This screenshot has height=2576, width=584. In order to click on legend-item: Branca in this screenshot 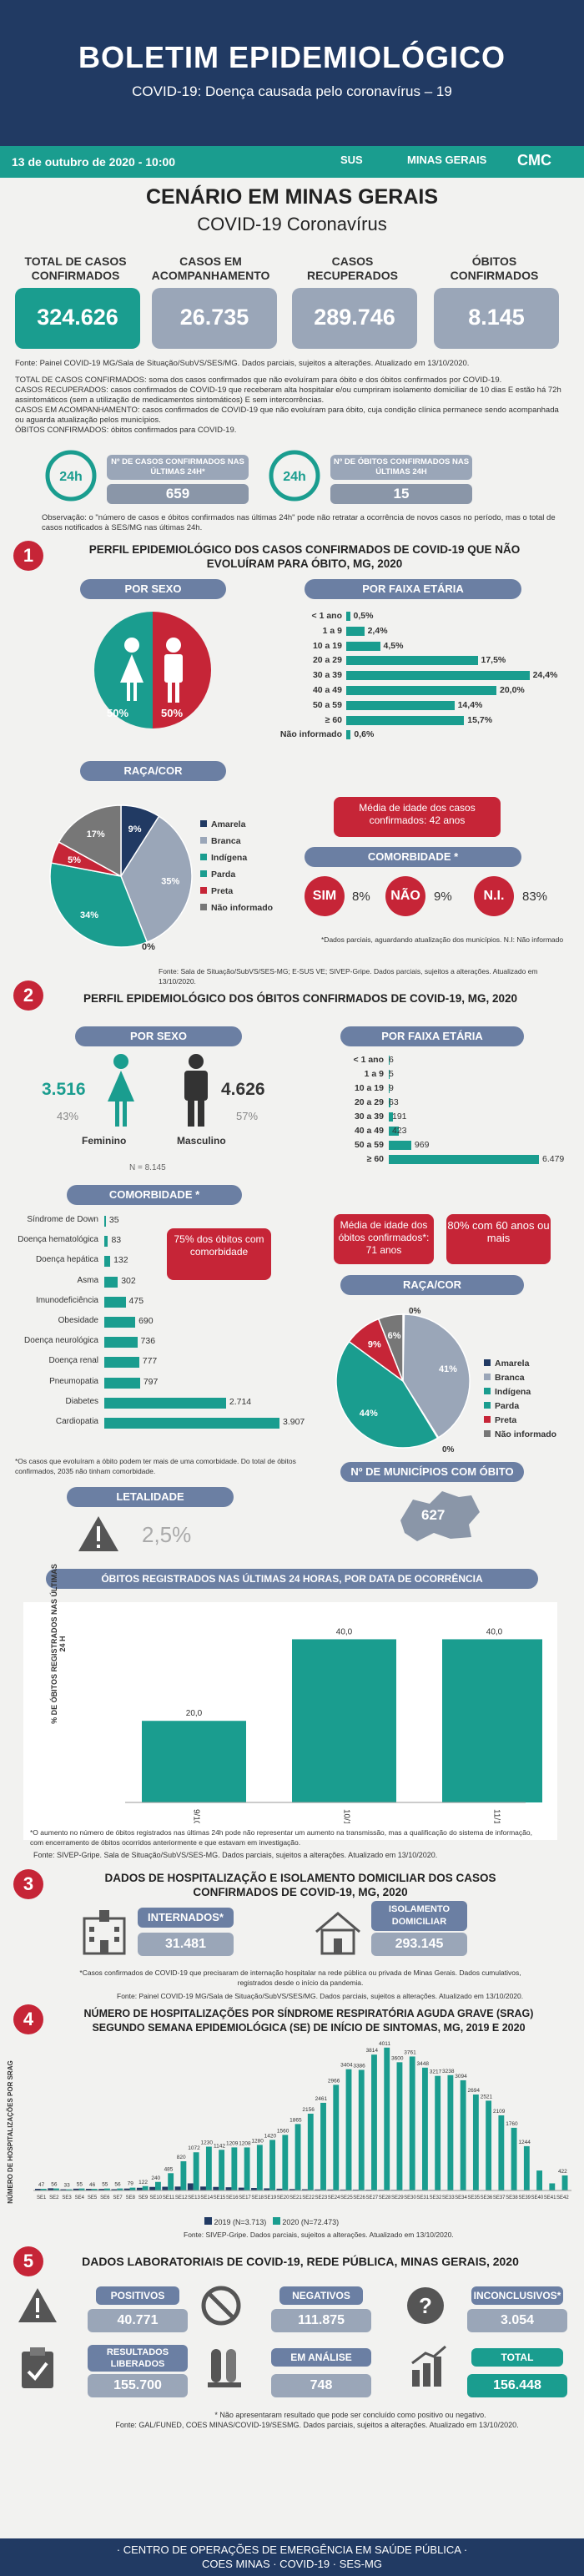, I will do `click(504, 1378)`.